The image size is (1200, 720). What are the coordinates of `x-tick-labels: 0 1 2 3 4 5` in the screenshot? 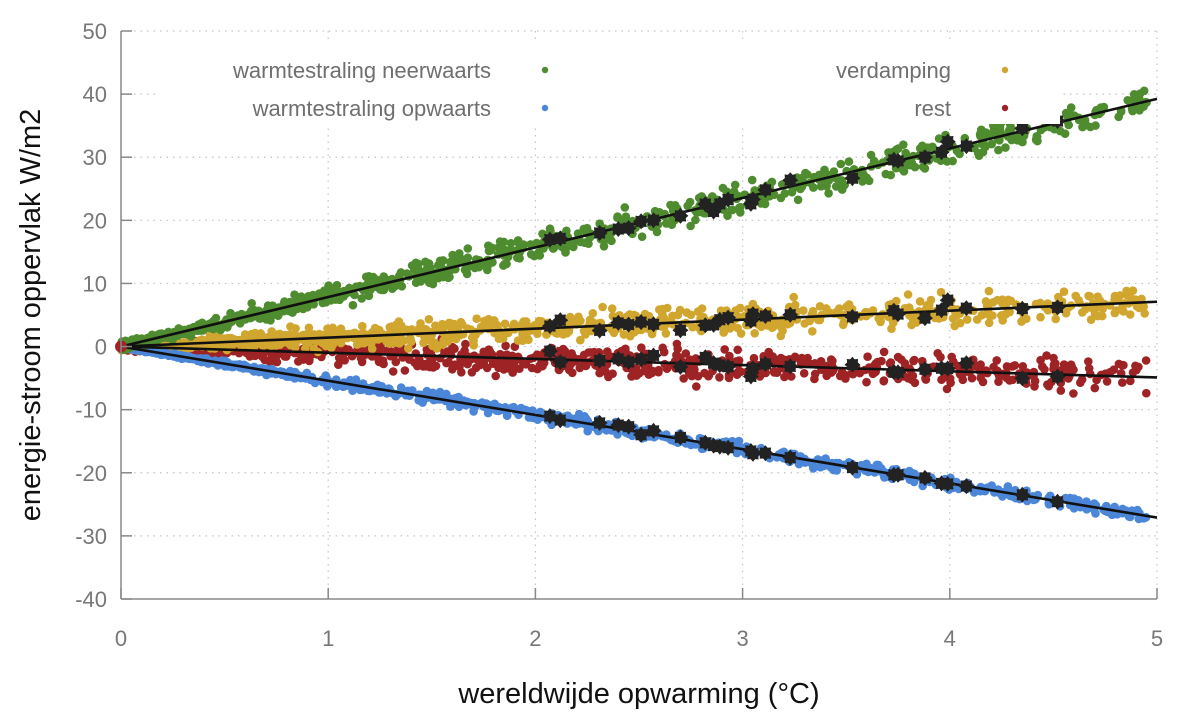 It's located at (639, 638).